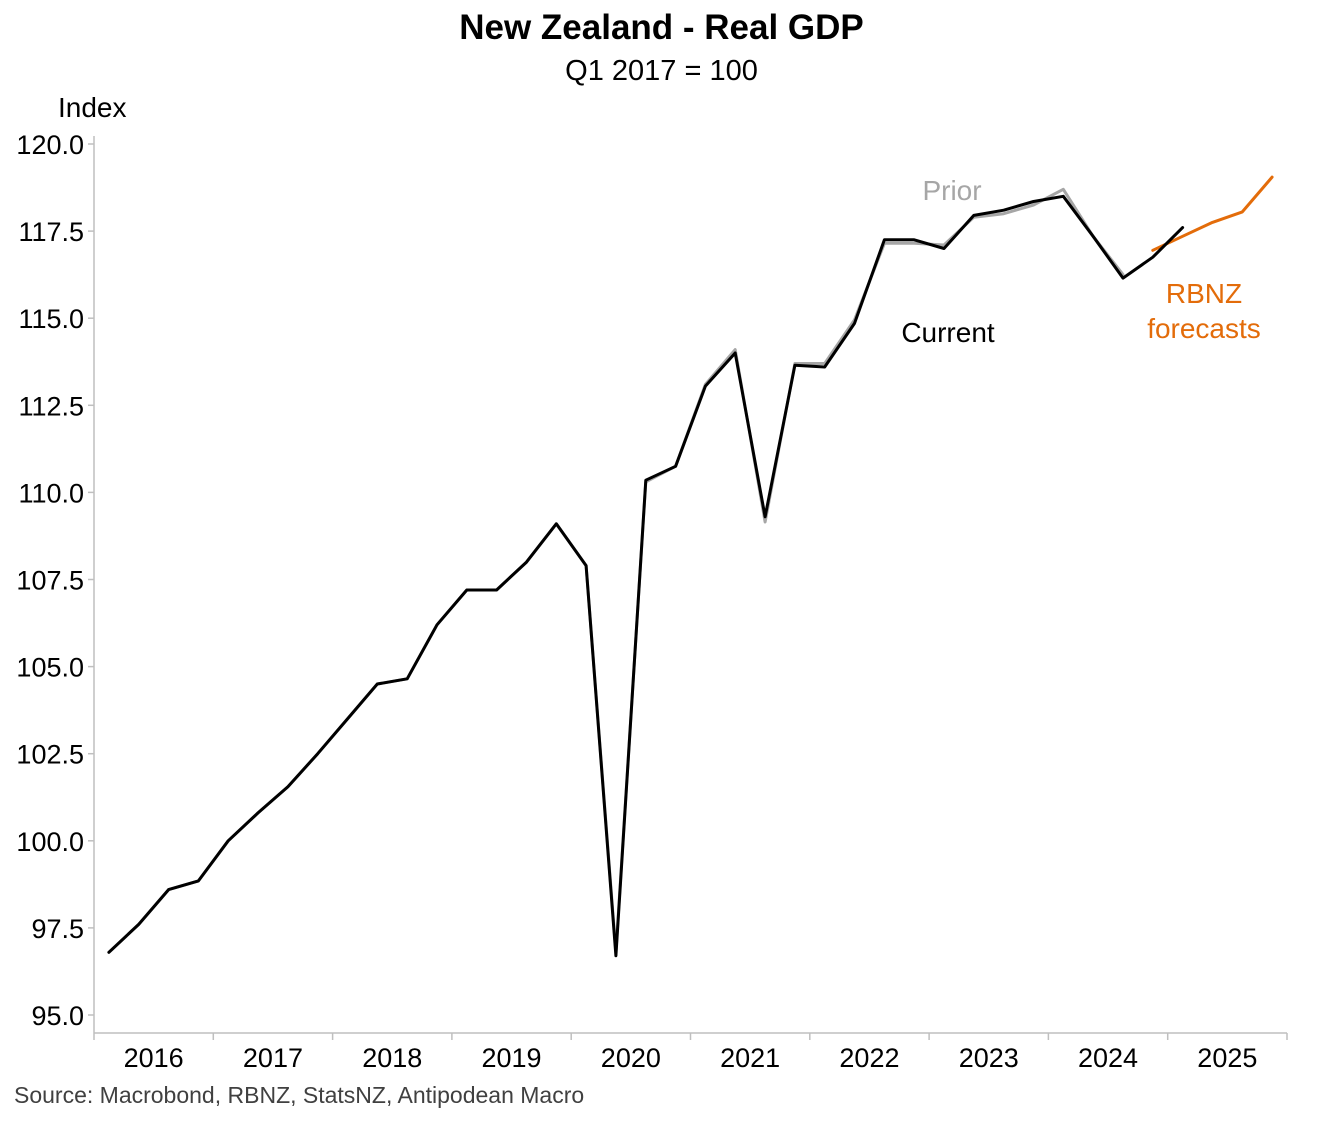 The height and width of the screenshot is (1122, 1323). I want to click on y-tick-label: 117.5, so click(51, 232).